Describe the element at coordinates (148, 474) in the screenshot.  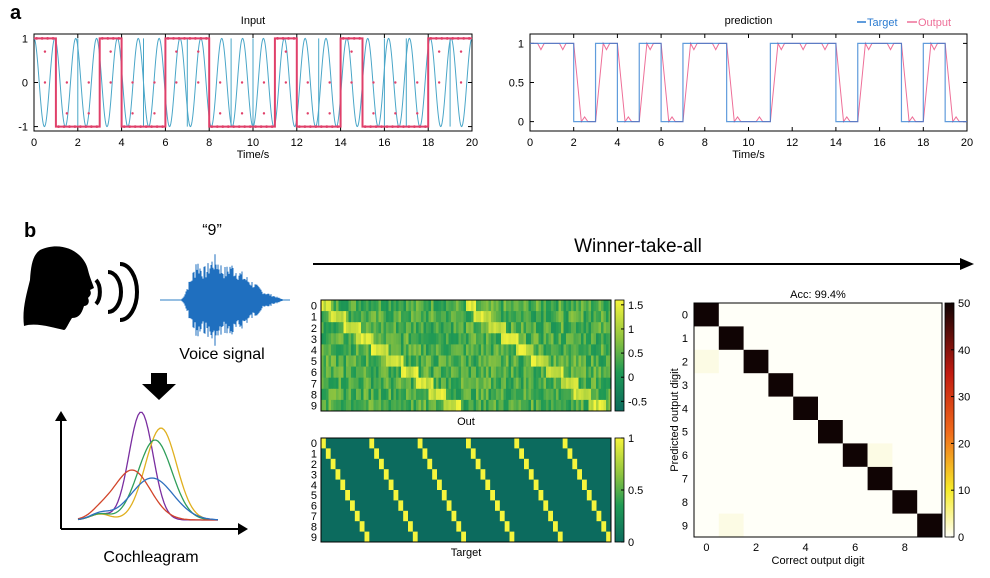
I see `cochleagram-curve` at that location.